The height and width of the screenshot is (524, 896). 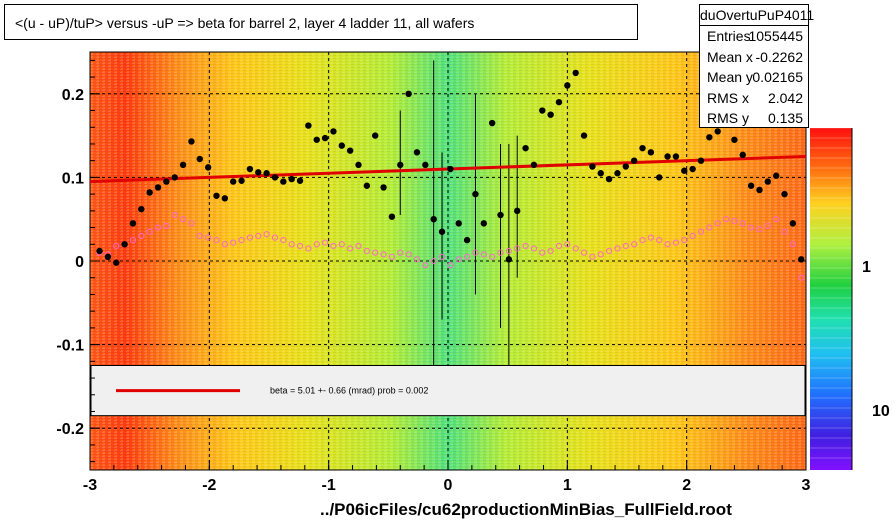 What do you see at coordinates (881, 411) in the screenshot?
I see `colorbar-label: 10` at bounding box center [881, 411].